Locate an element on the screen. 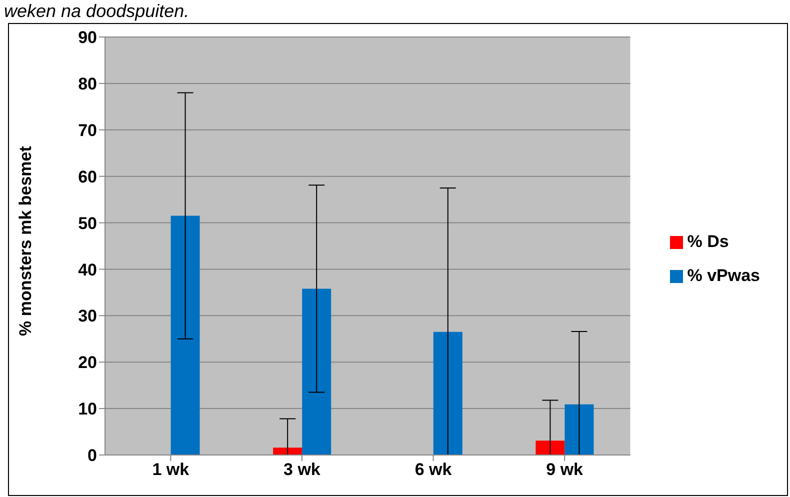 The width and height of the screenshot is (790, 497). y-tick-label: 60 is located at coordinates (87, 176).